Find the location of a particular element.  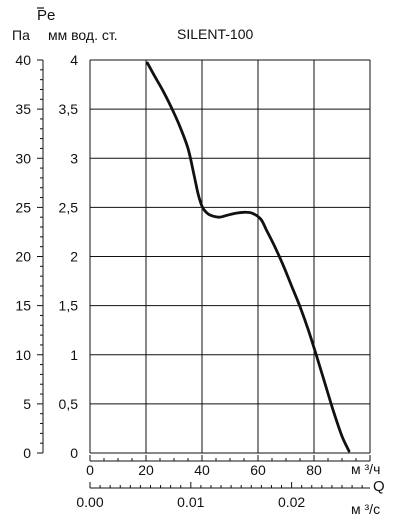

y-unit-right-label: мм вод. ст. is located at coordinates (83, 35).